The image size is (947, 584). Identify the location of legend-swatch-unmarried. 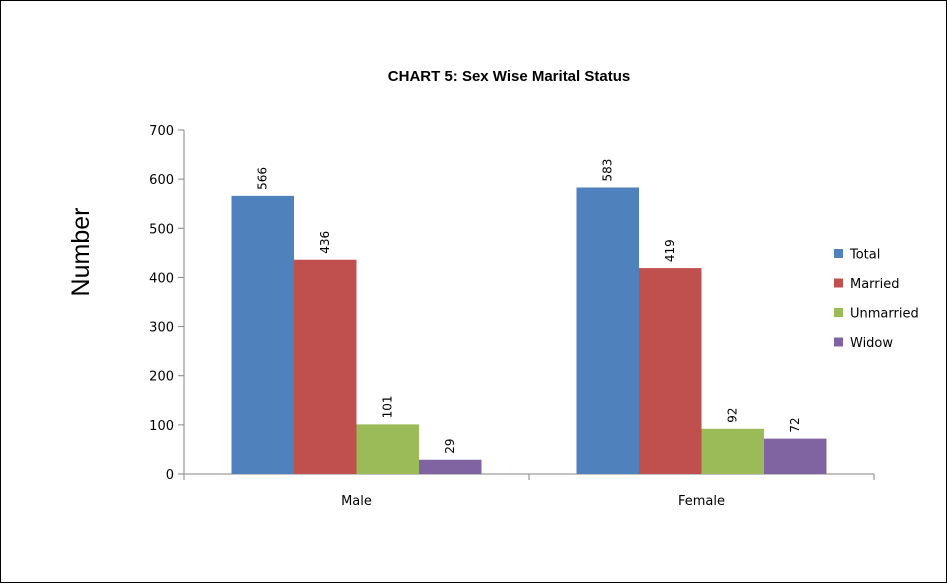
(838, 312).